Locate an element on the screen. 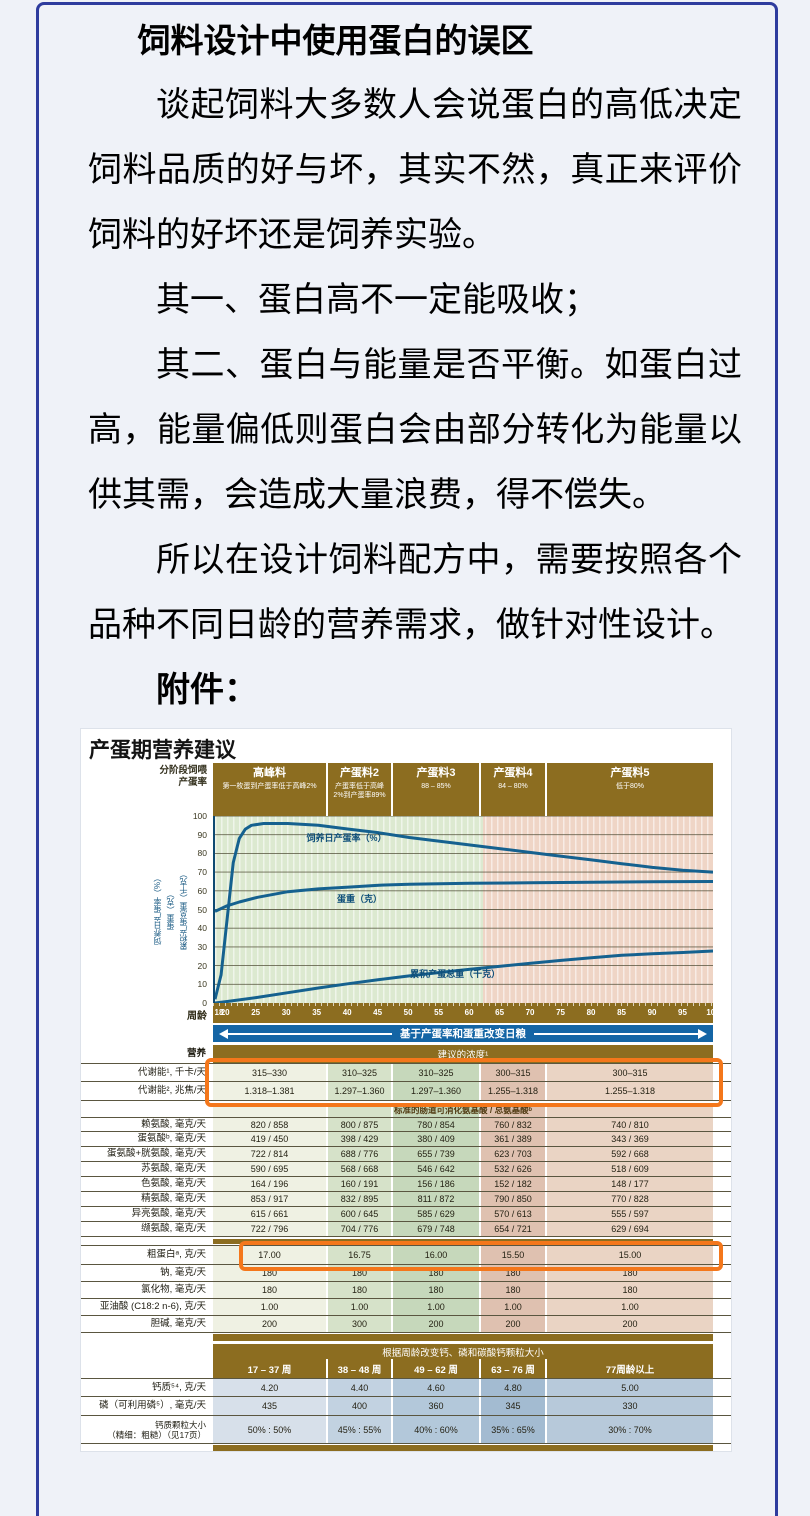 This screenshot has width=810, height=1516. x-tick: 55 is located at coordinates (439, 1012).